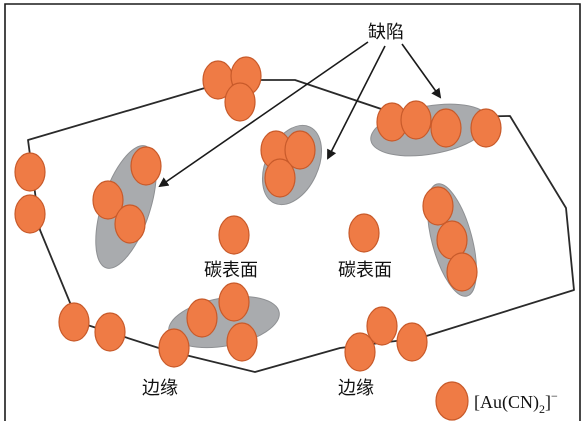 The height and width of the screenshot is (421, 584). Describe the element at coordinates (452, 401) in the screenshot. I see `legend-ion-icon` at that location.